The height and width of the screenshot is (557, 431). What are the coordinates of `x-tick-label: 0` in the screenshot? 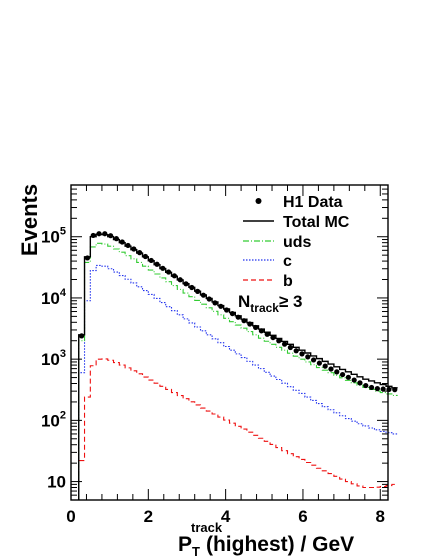 It's located at (70, 516).